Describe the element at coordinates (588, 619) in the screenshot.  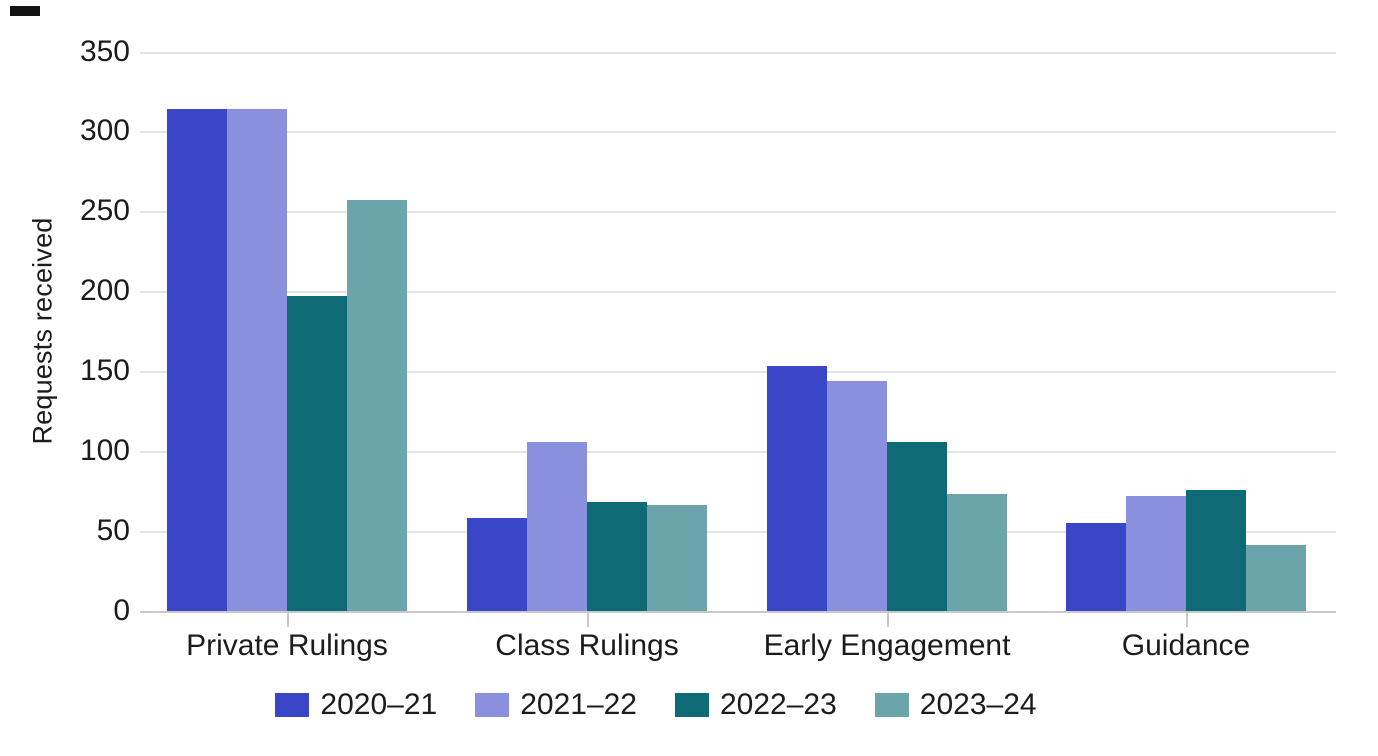
I see `x-tick-class-rulings` at that location.